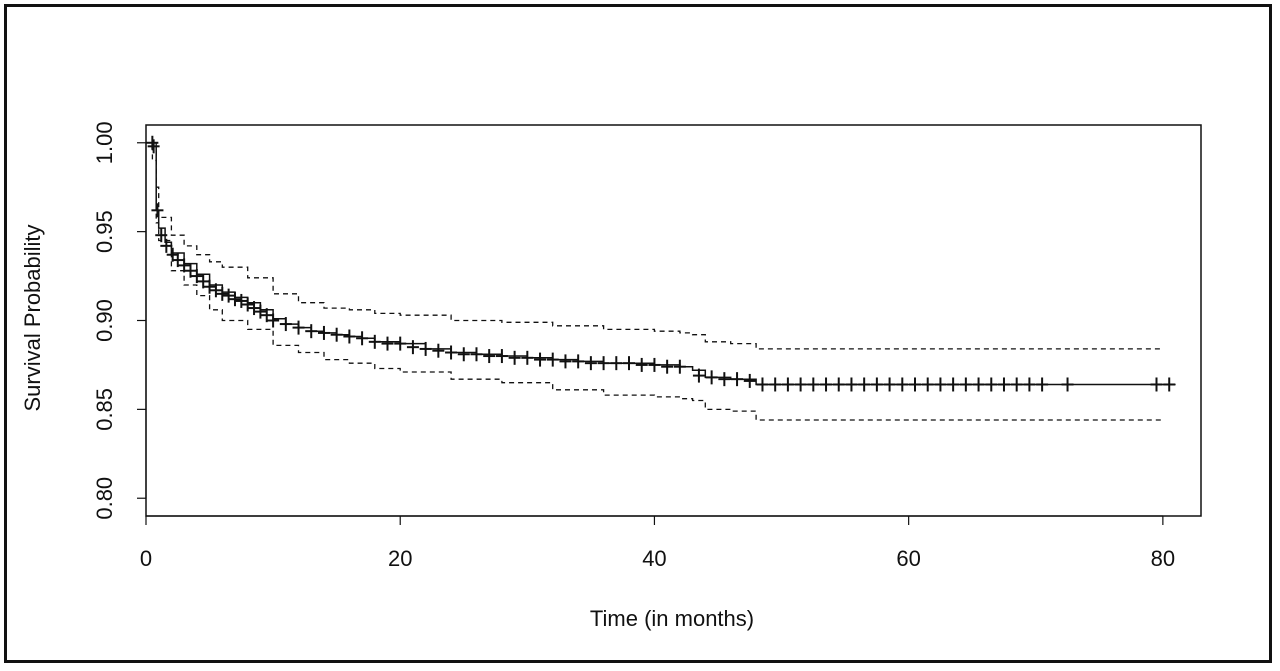 This screenshot has width=1280, height=671. Describe the element at coordinates (104, 409) in the screenshot. I see `y-tick-label: 0.85` at that location.